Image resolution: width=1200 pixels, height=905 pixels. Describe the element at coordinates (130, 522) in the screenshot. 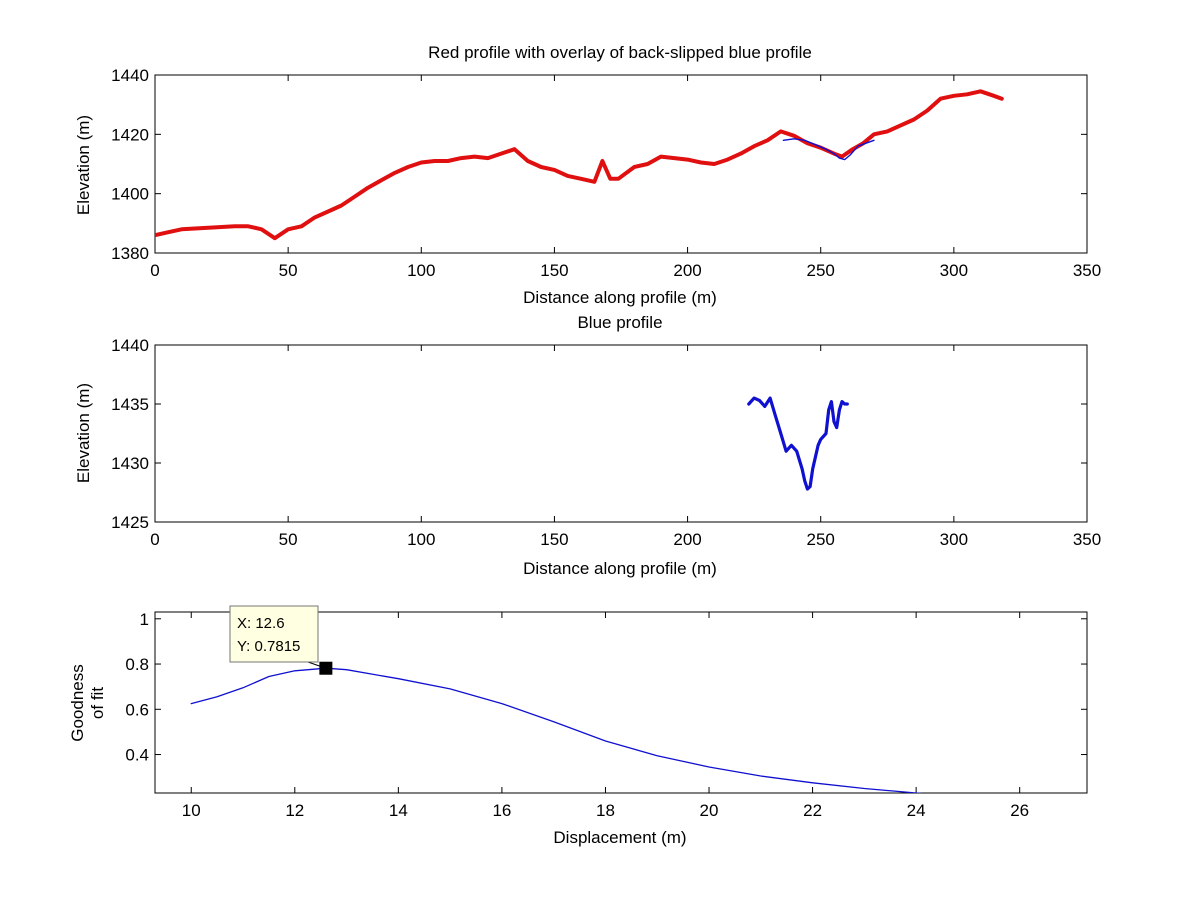

I see `y-tick-label: 1425` at that location.